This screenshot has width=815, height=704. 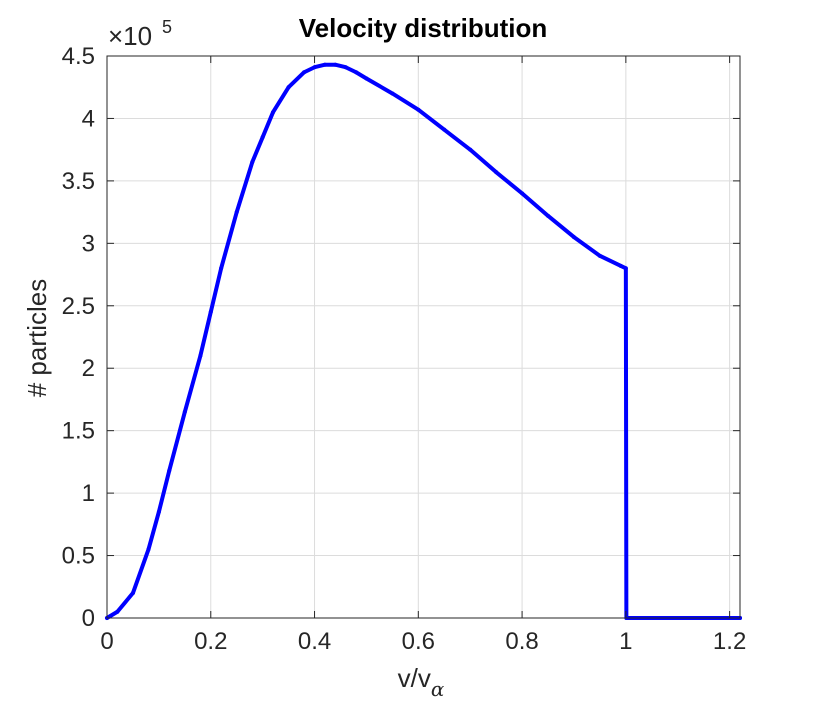 I want to click on x-tick-label: 0.4, so click(x=314, y=641).